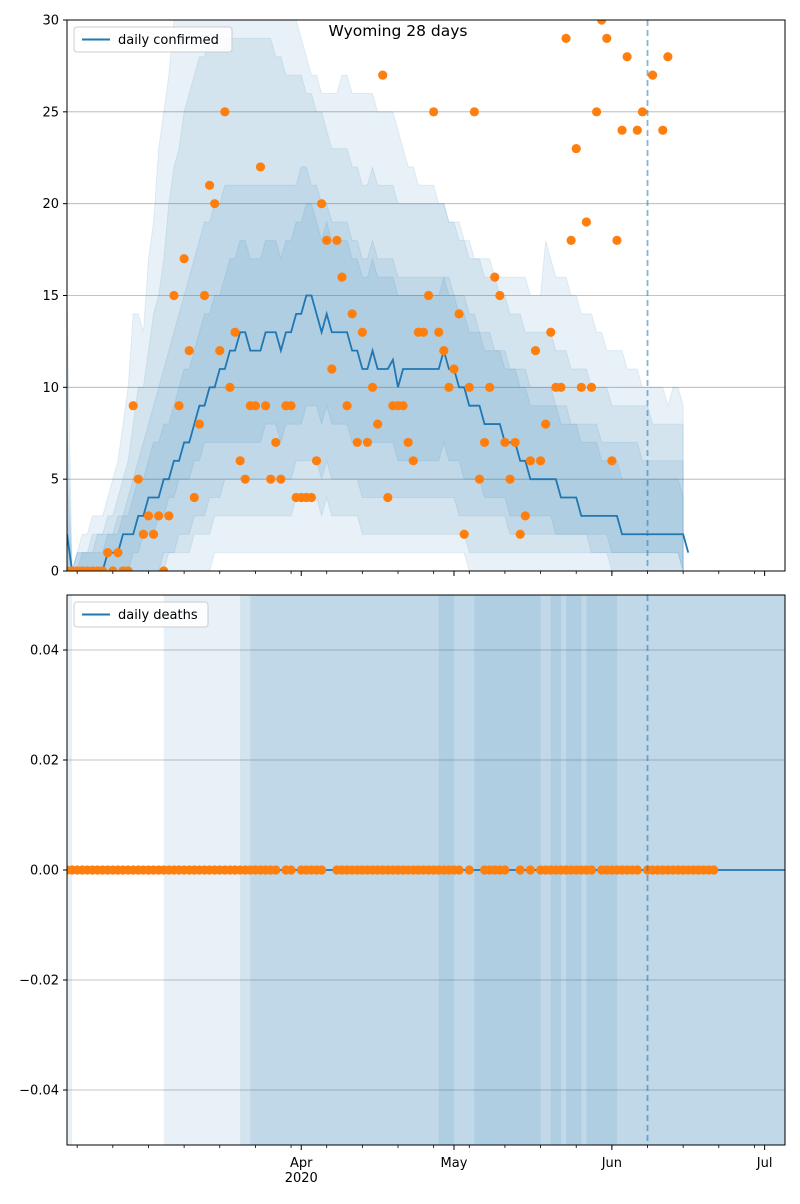  I want to click on y-tick-label: 15, so click(50, 296).